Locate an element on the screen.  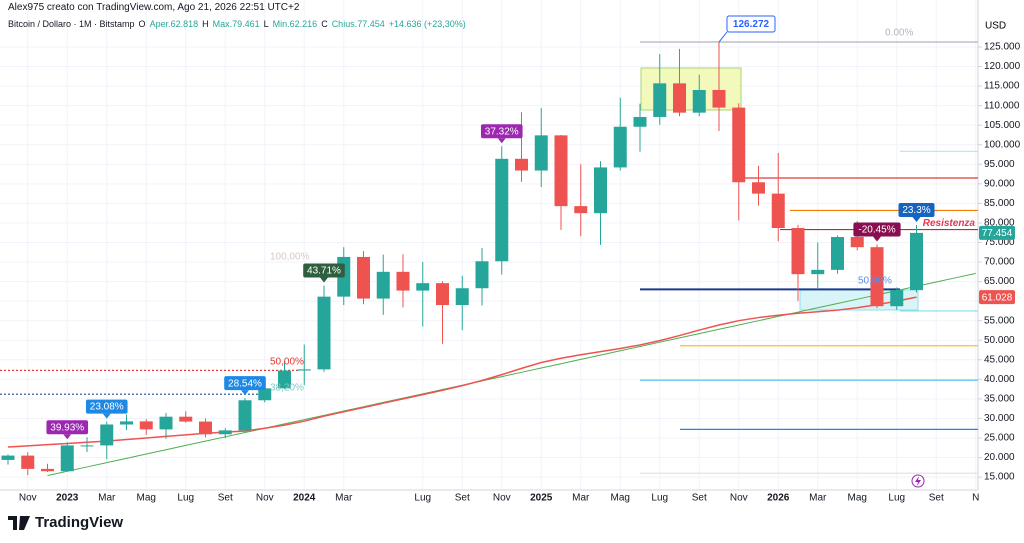
fib-label: 38,20% is located at coordinates (287, 388).